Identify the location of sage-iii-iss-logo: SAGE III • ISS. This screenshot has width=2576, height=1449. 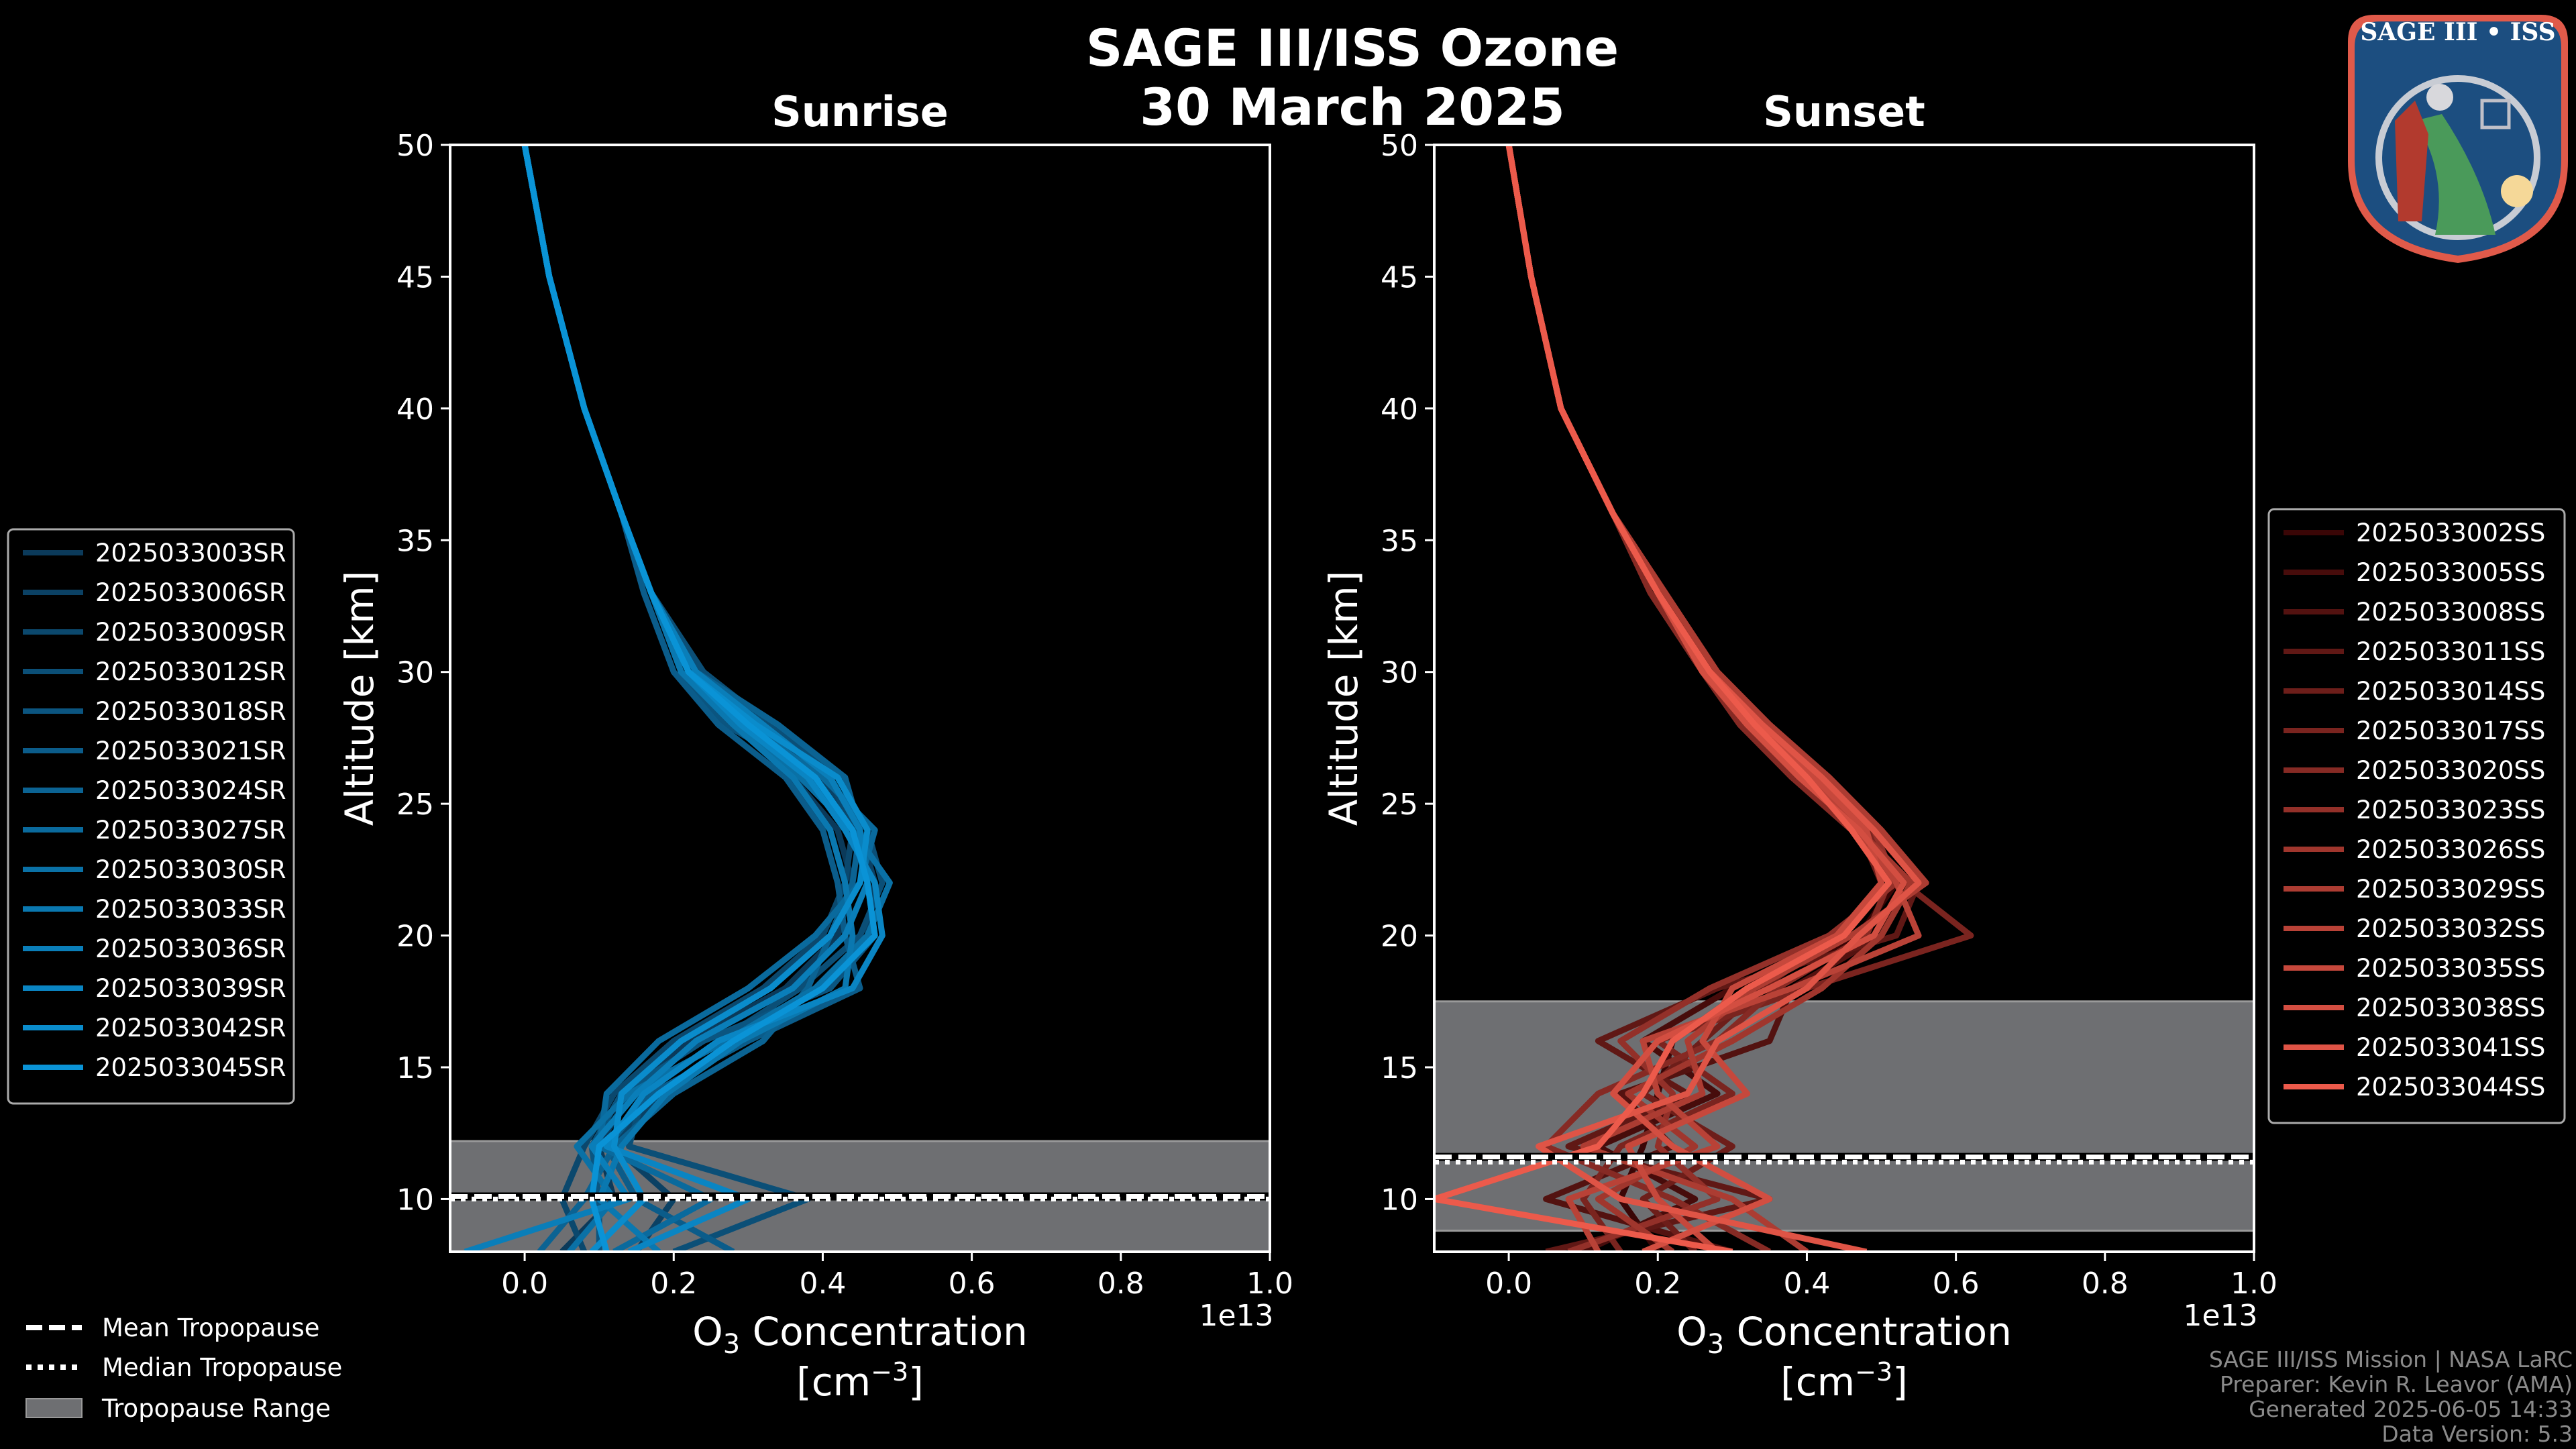
(2458, 139).